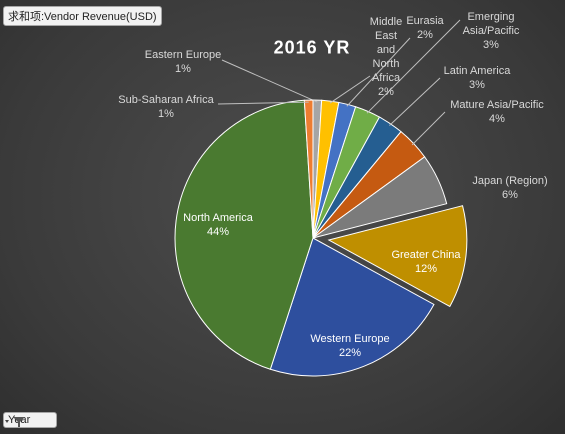  I want to click on category-label: Middle East and North Africa, so click(386, 50).